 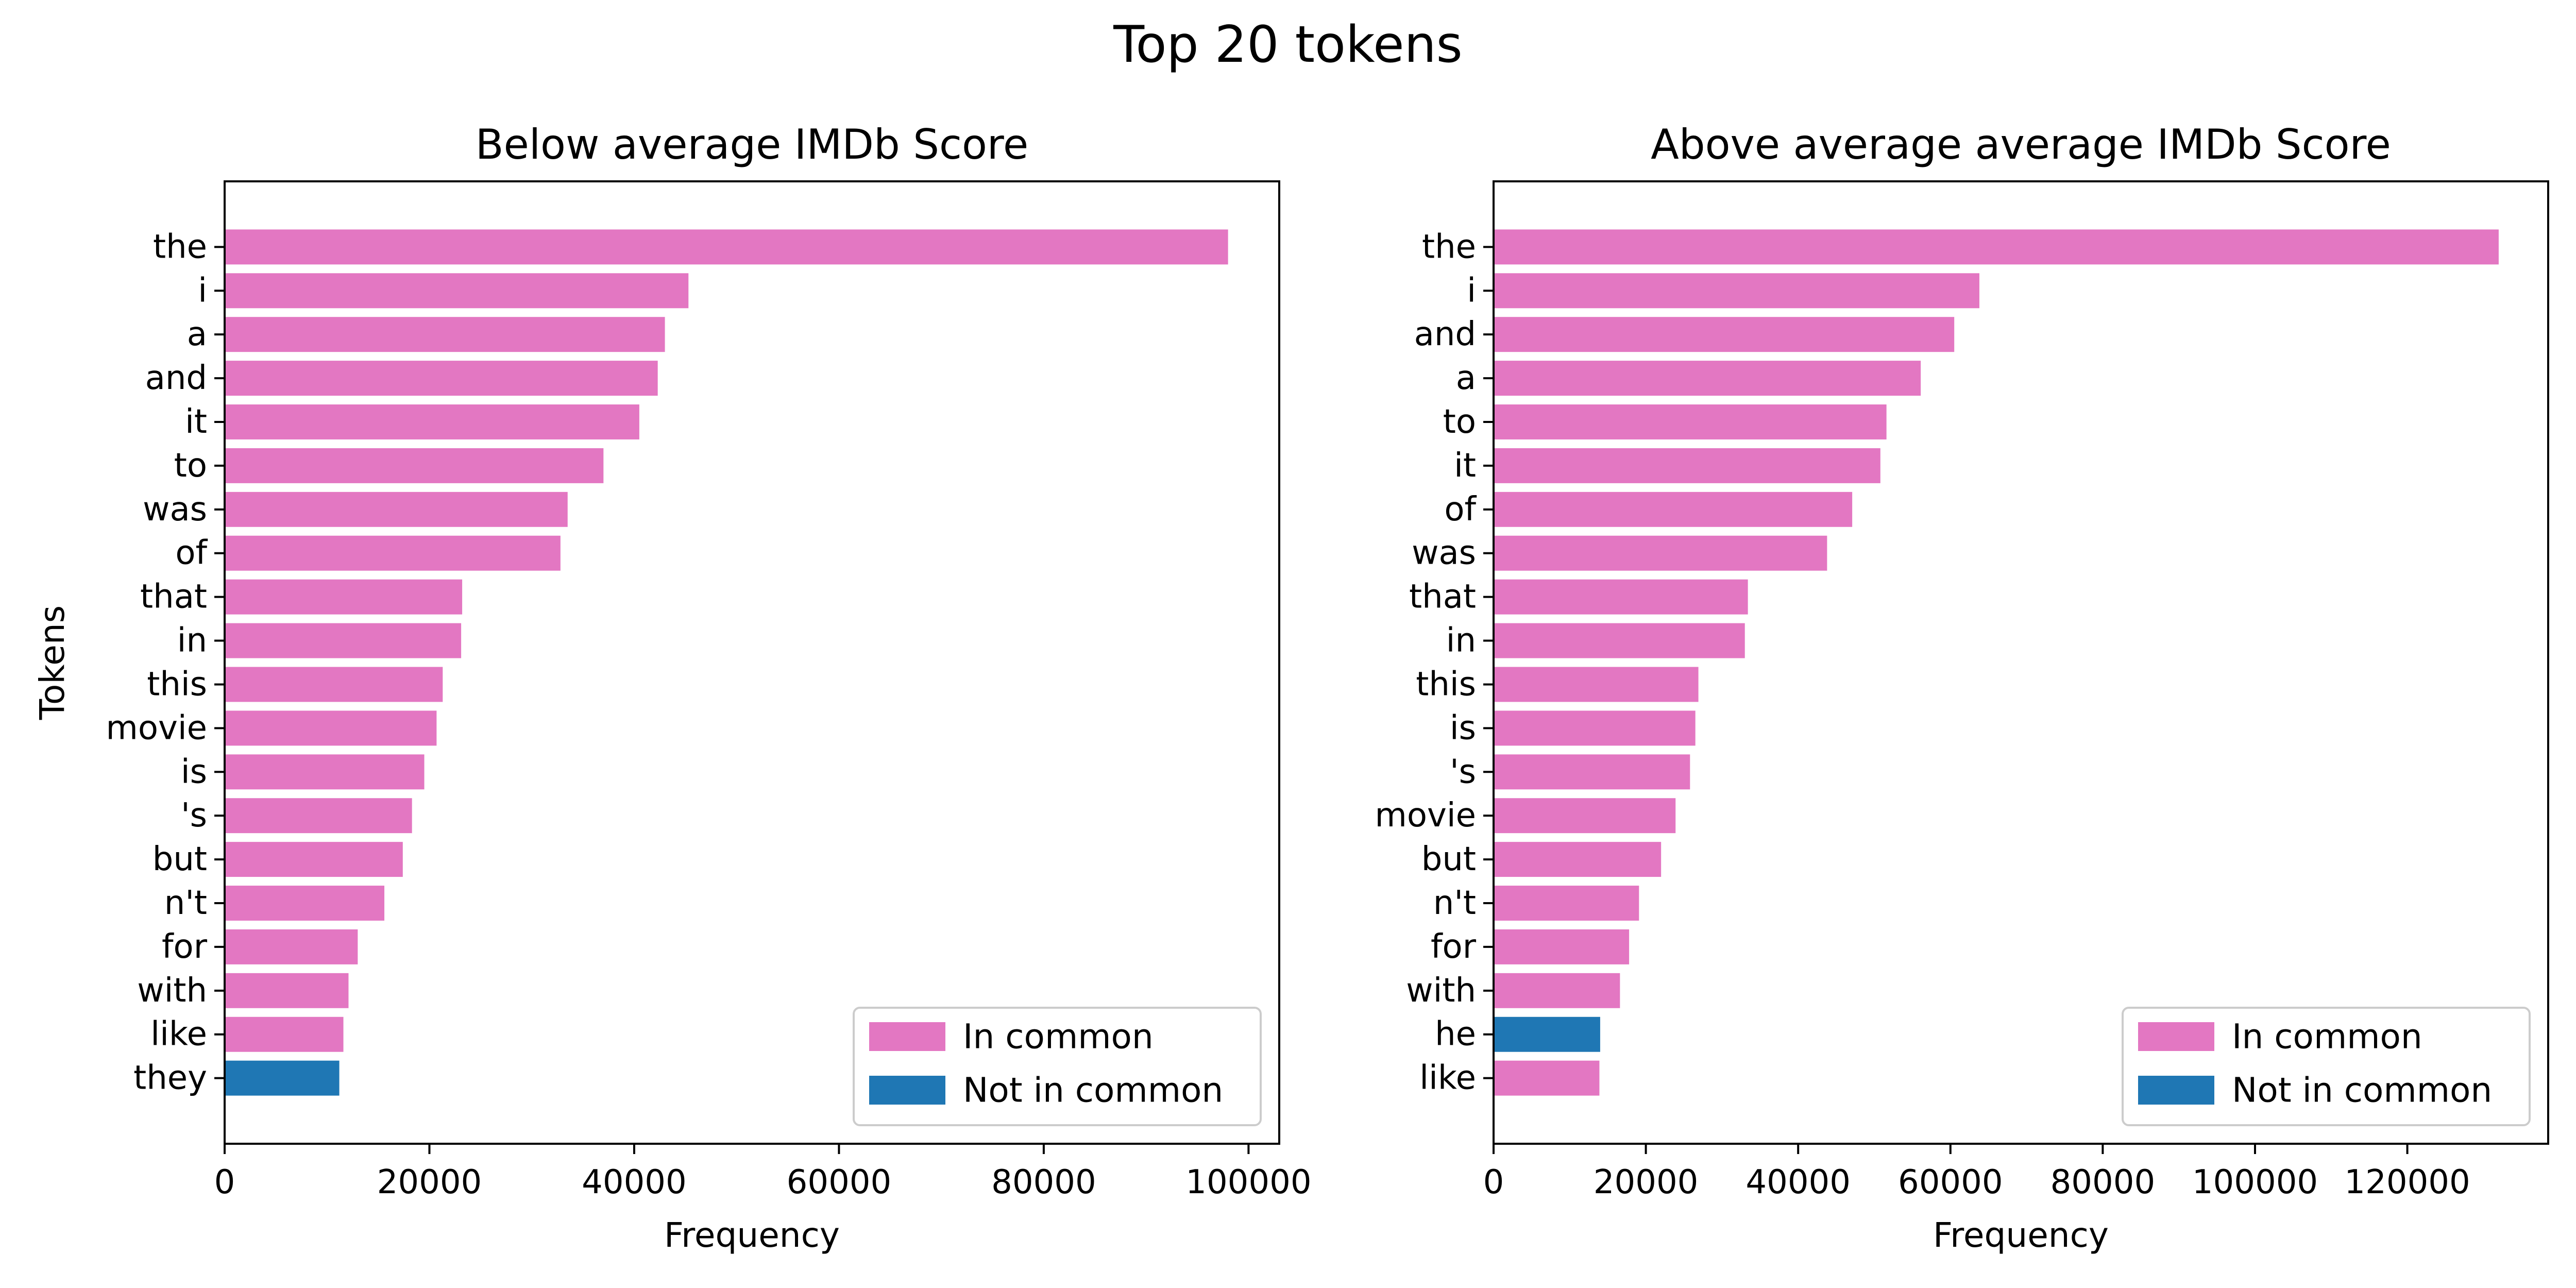 What do you see at coordinates (1471, 291) in the screenshot?
I see `y-tick-label-i: i` at bounding box center [1471, 291].